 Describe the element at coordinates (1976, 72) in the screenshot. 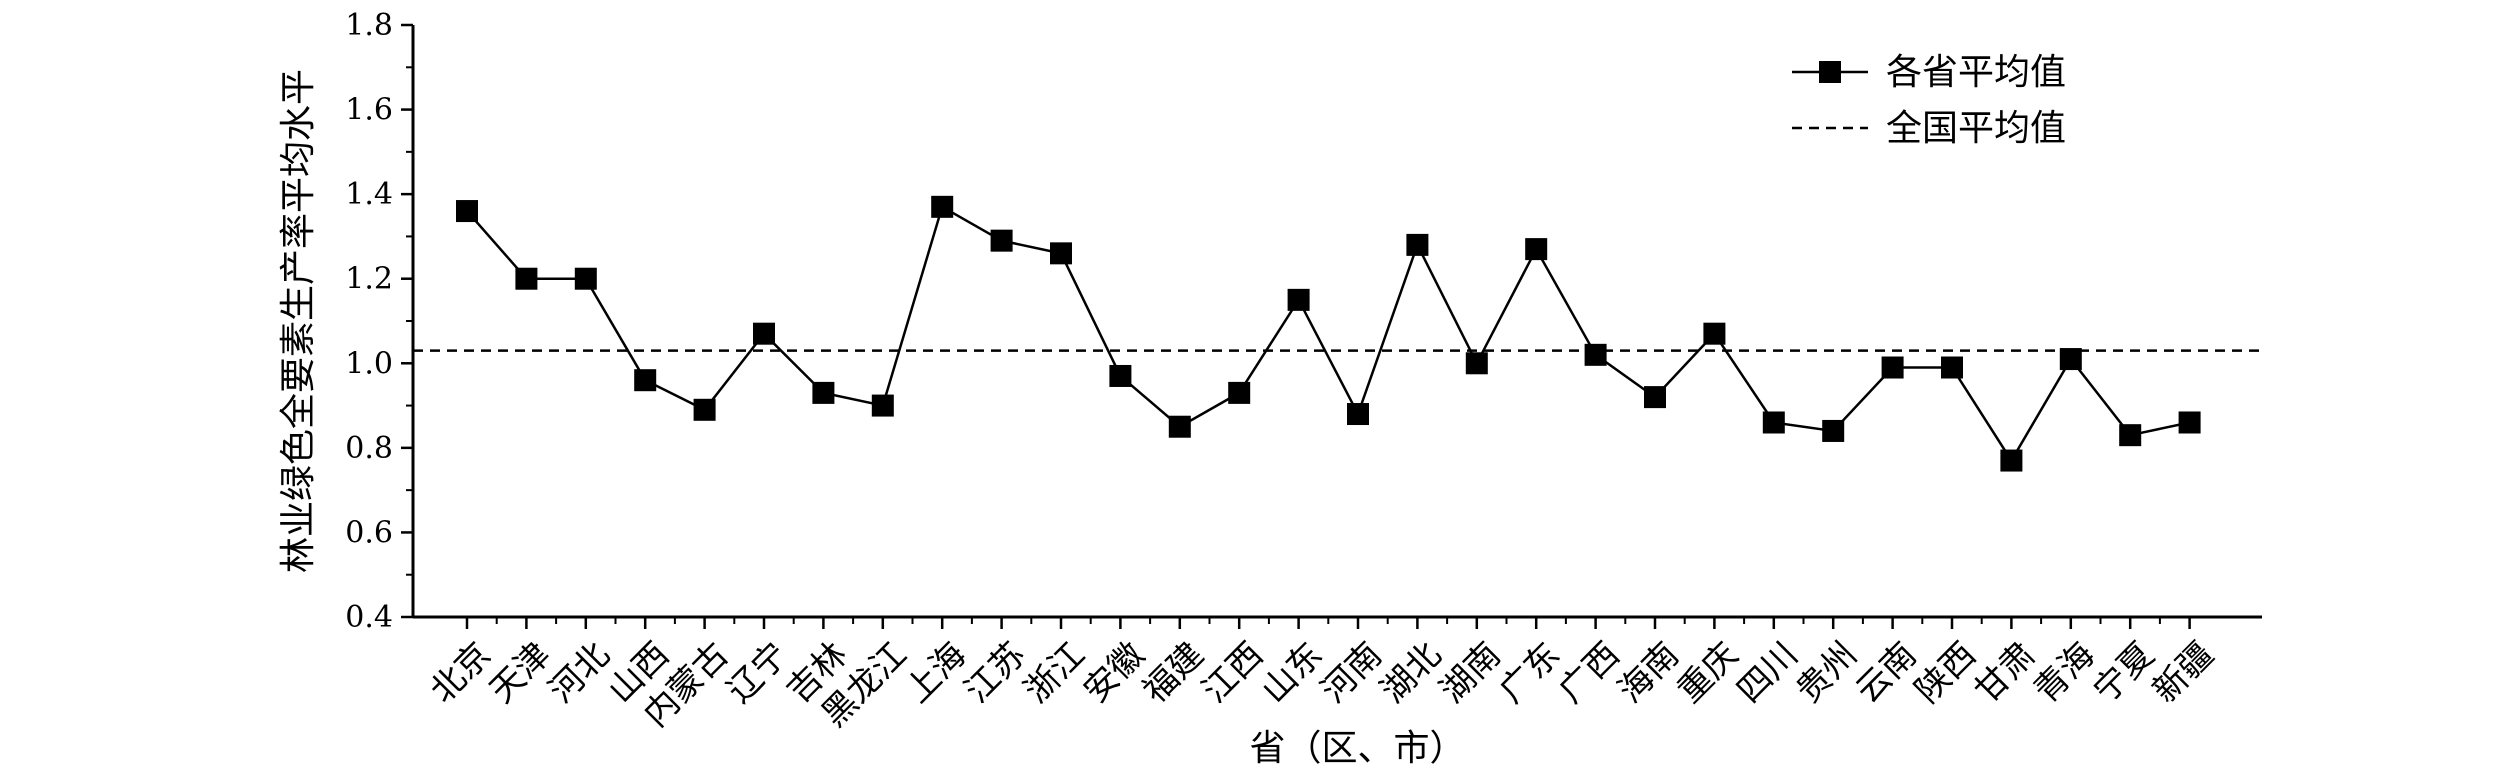

I see `legend-label-province-average: 各省平均值` at that location.